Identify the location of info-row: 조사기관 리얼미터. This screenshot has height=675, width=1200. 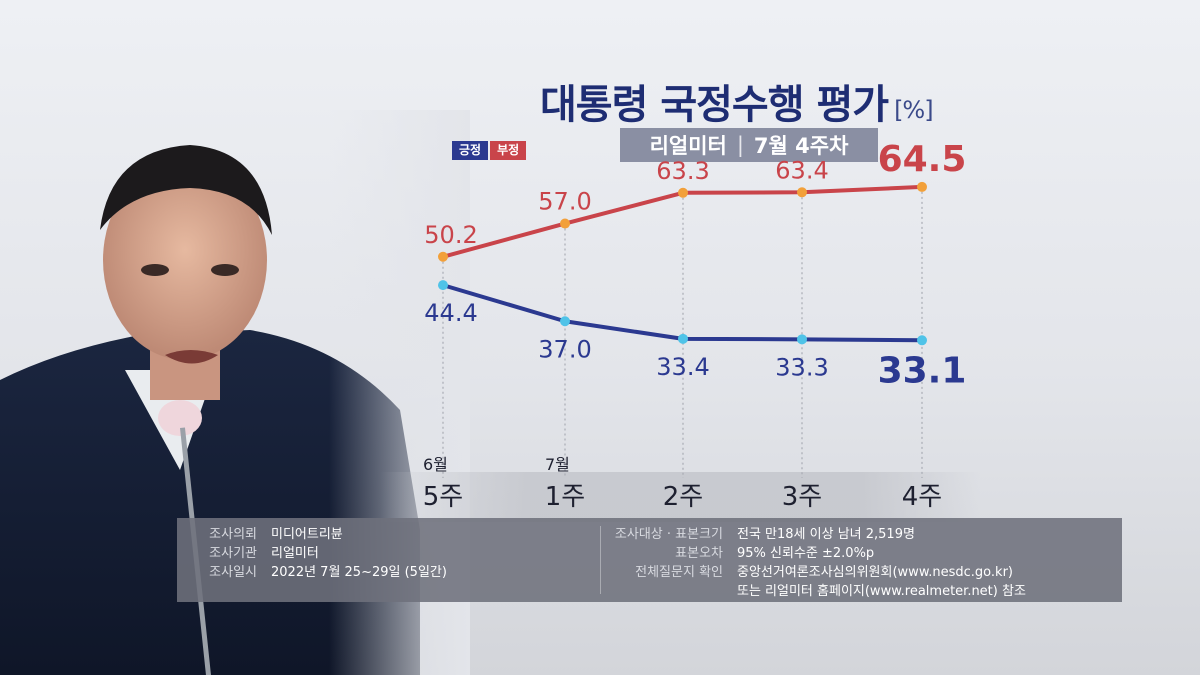
(387, 553).